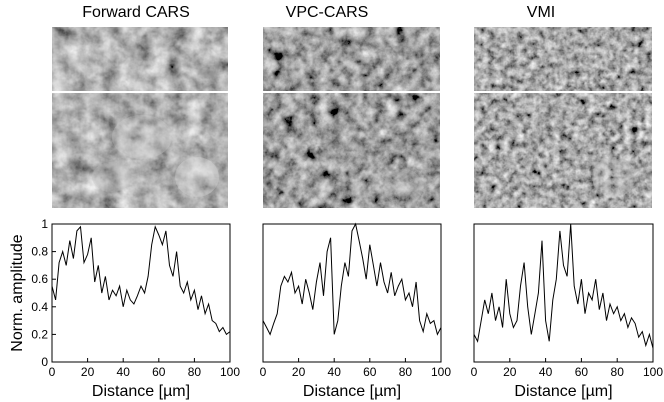  Describe the element at coordinates (541, 12) in the screenshot. I see `panel-title-vmi: VMI` at that location.